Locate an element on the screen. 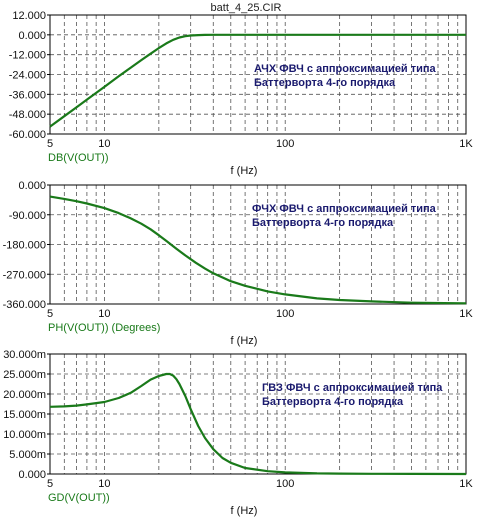 This screenshot has width=494, height=523. y-tick-label: -36.000 is located at coordinates (27, 95).